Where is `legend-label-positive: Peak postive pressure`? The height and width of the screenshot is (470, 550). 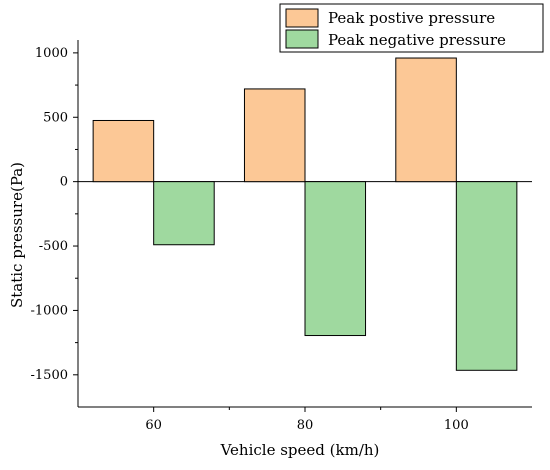 legend-label-positive: Peak postive pressure is located at coordinates (411, 18).